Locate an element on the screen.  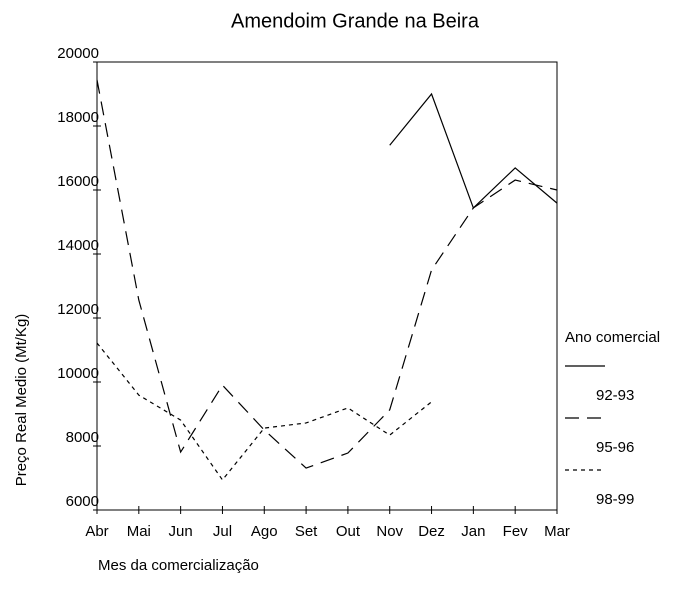
x-tick-label: Out is located at coordinates (348, 531).